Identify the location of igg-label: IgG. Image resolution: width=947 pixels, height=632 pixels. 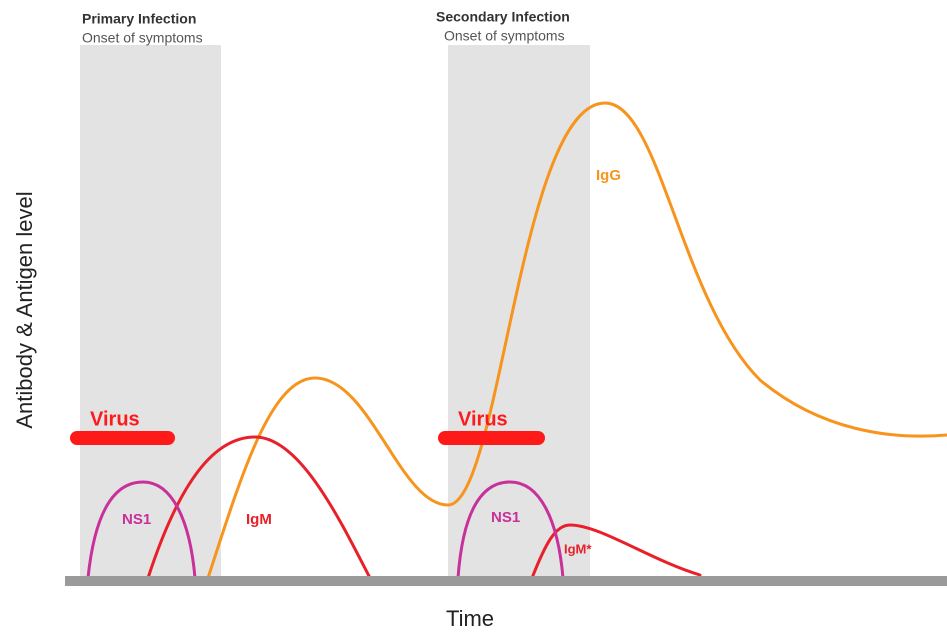
(608, 175).